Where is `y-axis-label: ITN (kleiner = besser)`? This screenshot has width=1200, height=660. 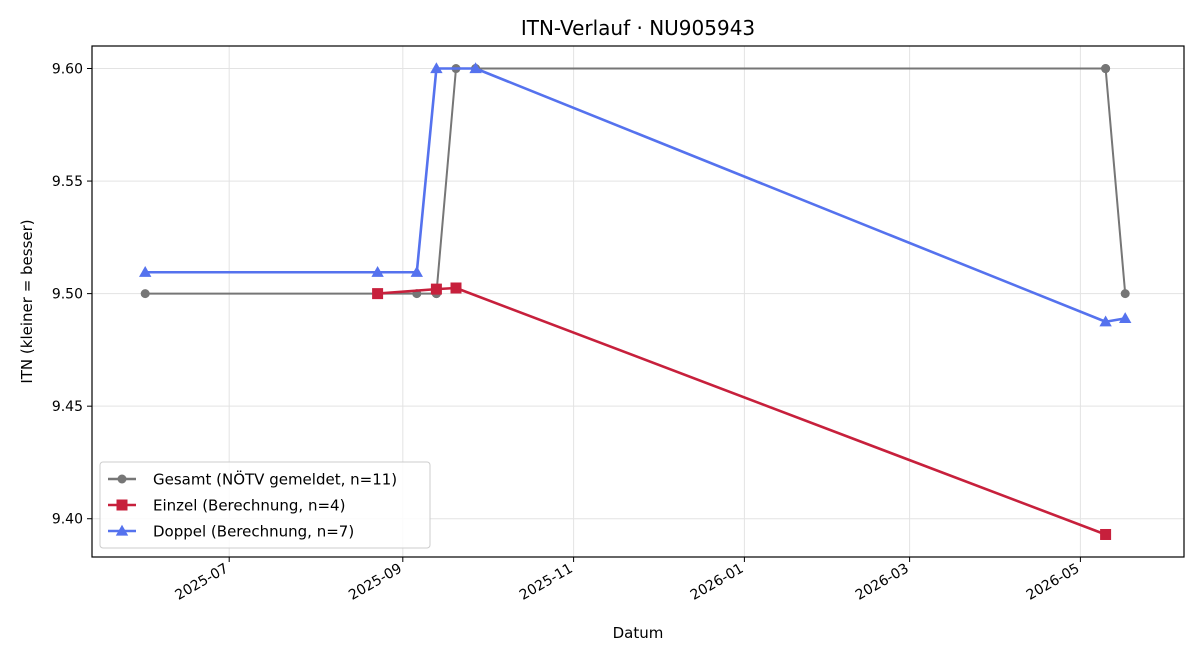 y-axis-label: ITN (kleiner = besser) is located at coordinates (27, 301).